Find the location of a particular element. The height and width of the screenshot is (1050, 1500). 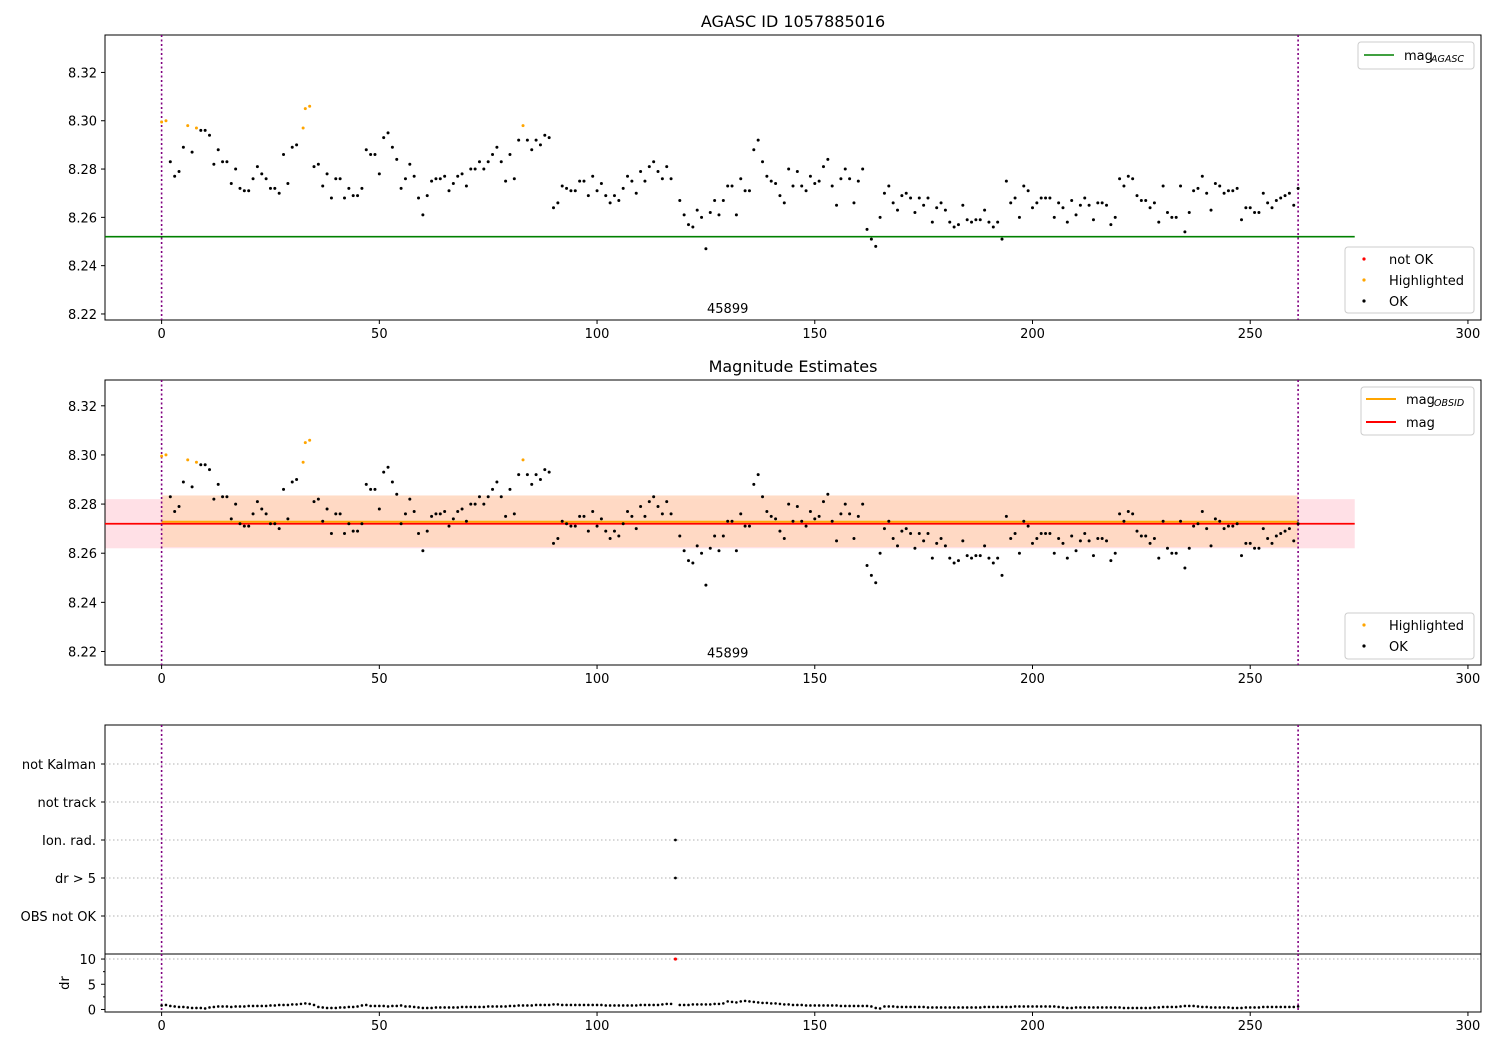

dr-panel-xtick-label: 250 is located at coordinates (1250, 1026).